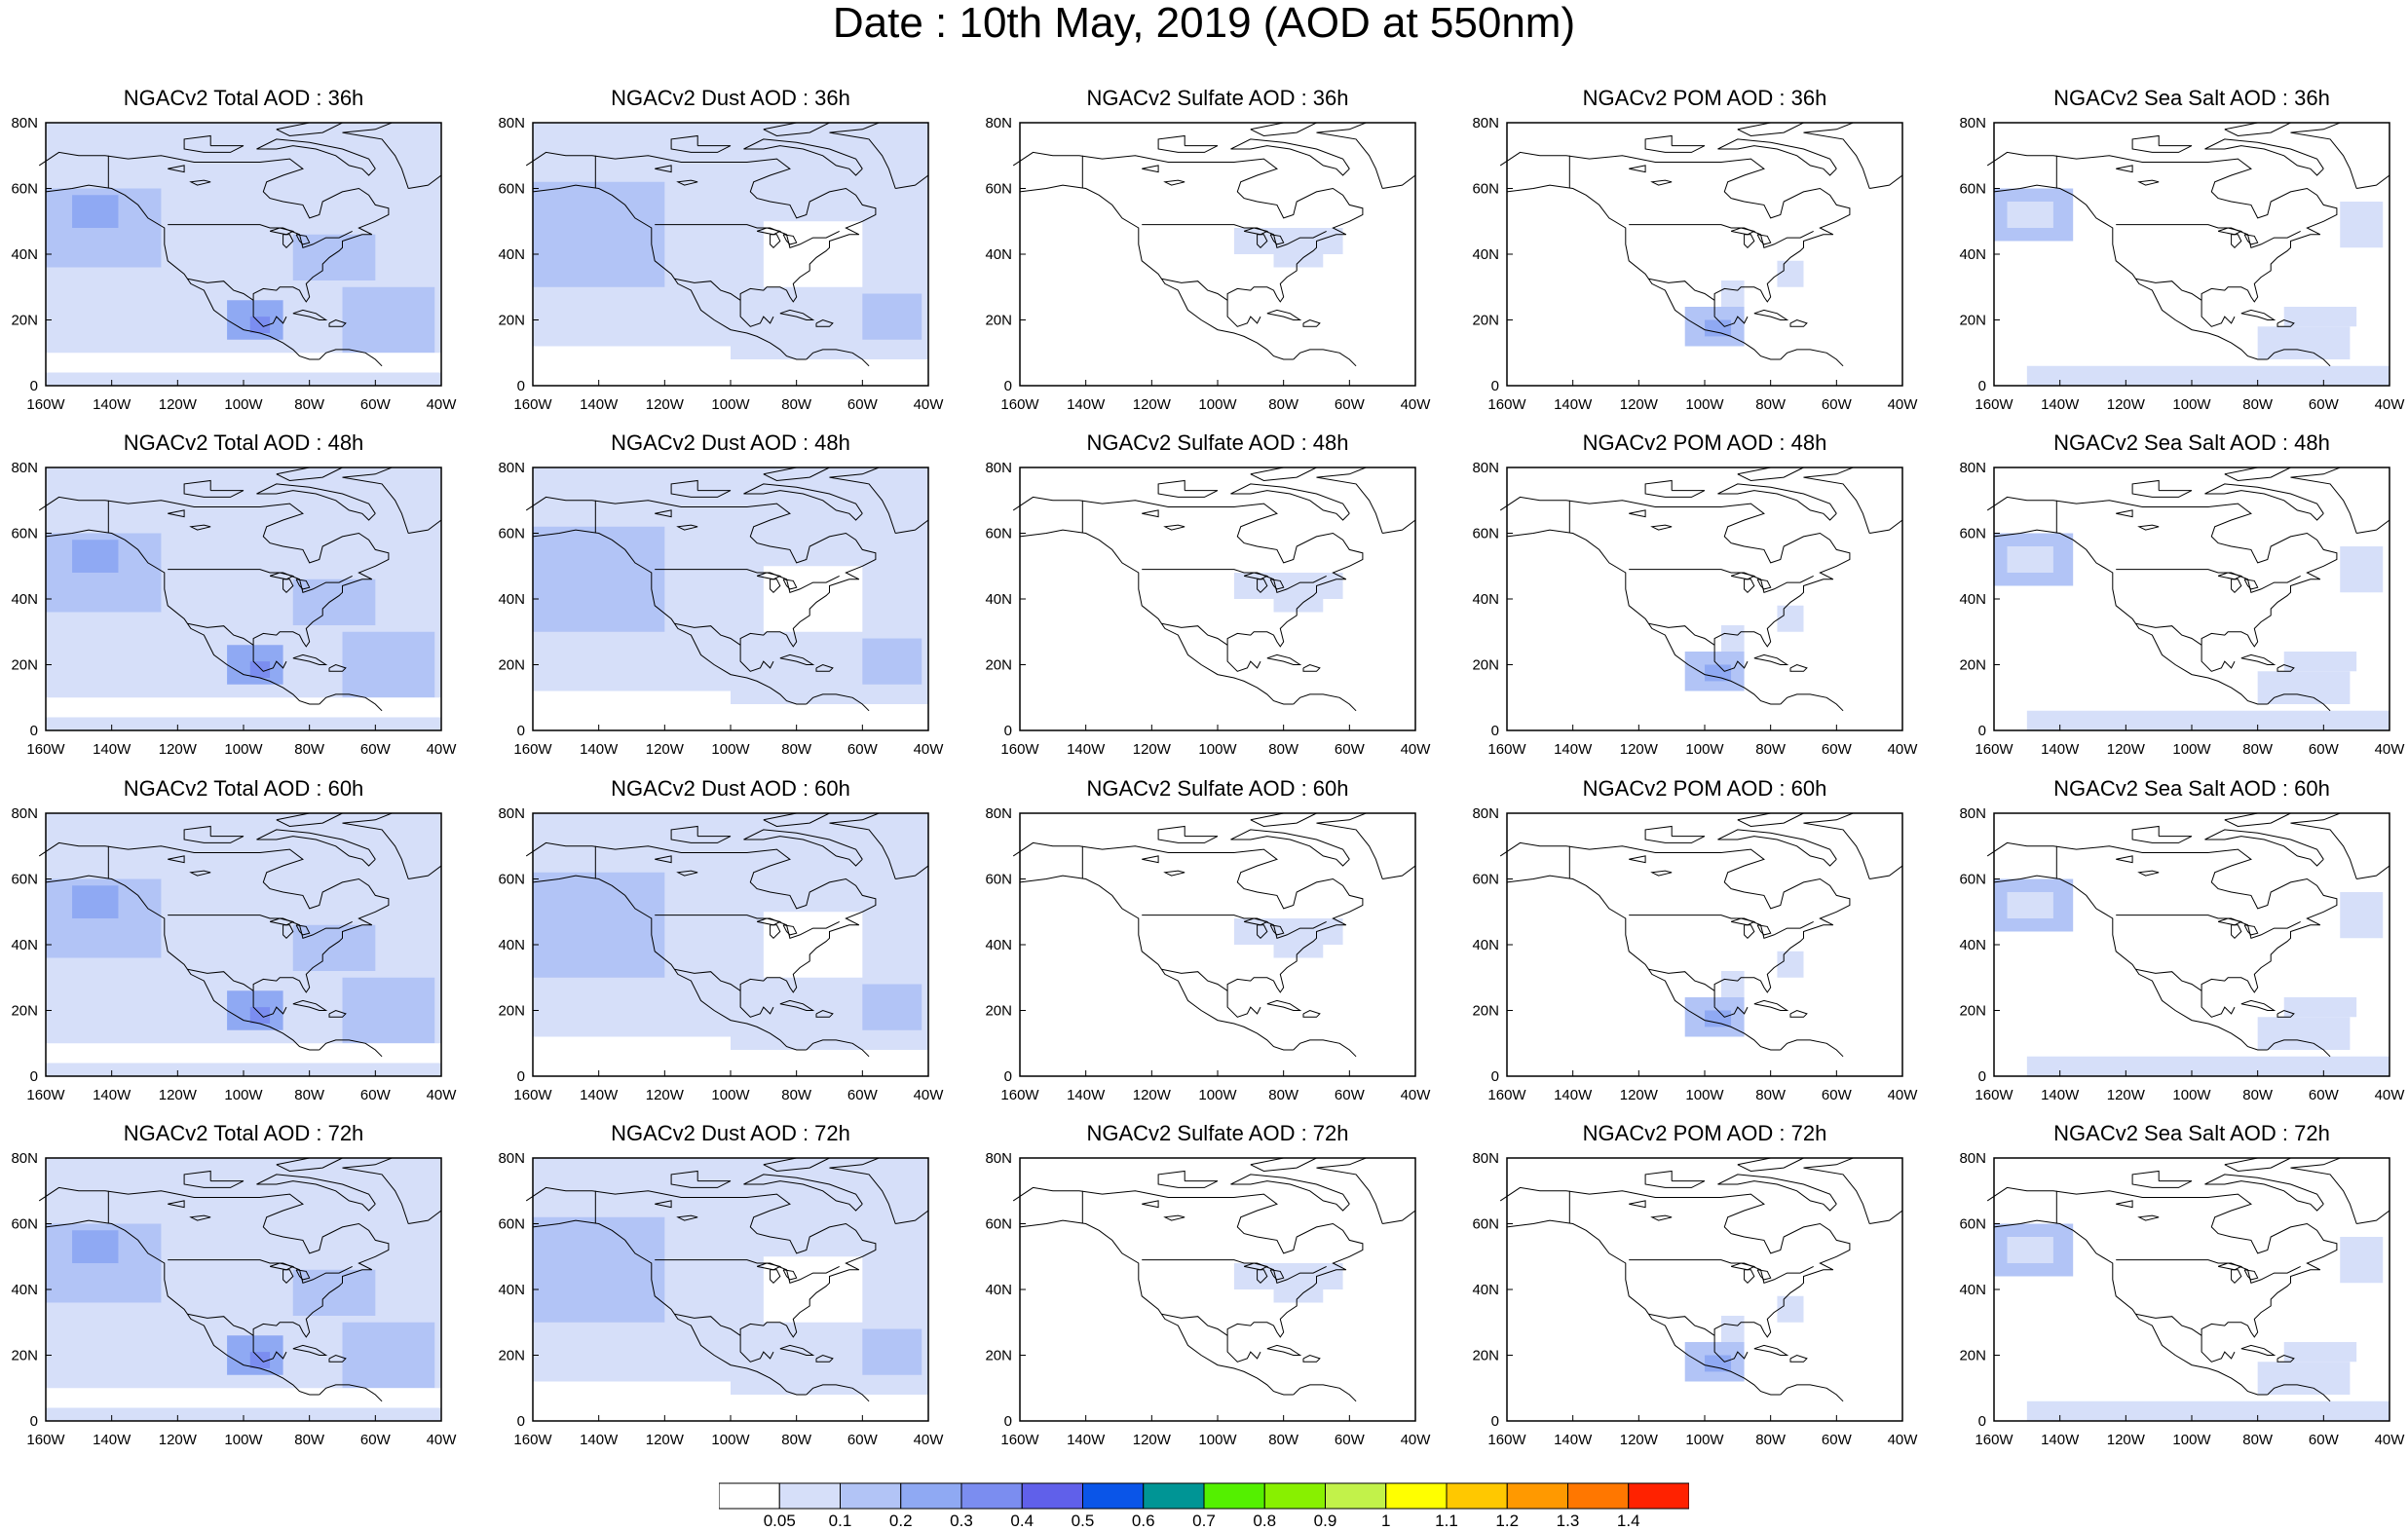 Image resolution: width=2408 pixels, height=1531 pixels. Describe the element at coordinates (1217, 442) in the screenshot. I see `panel-title: NGACv2 Sulfate AOD : 48h` at that location.